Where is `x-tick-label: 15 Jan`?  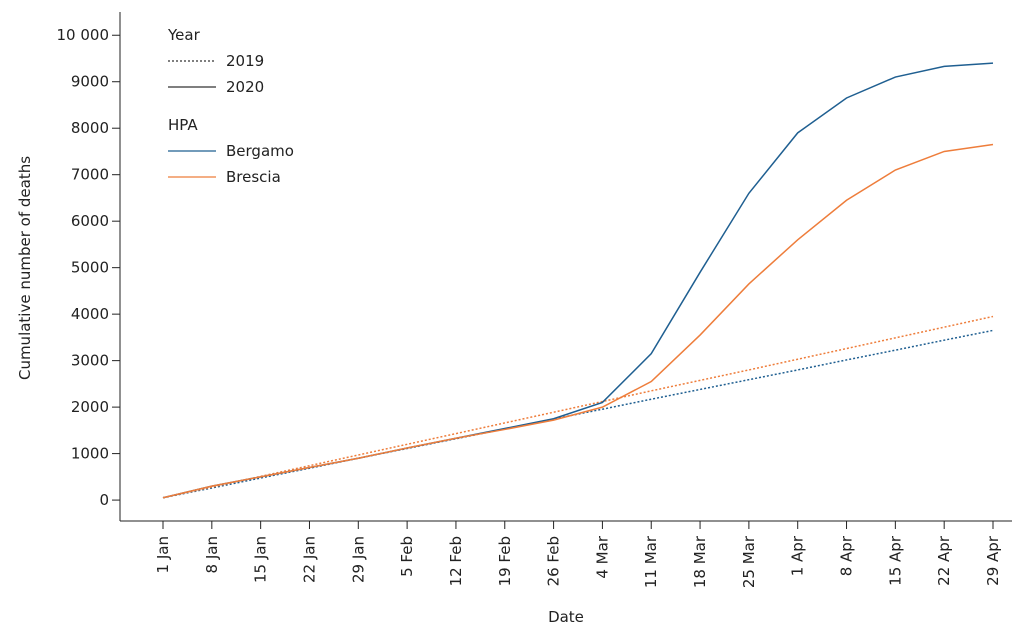
x-tick-label: 15 Jan is located at coordinates (261, 559).